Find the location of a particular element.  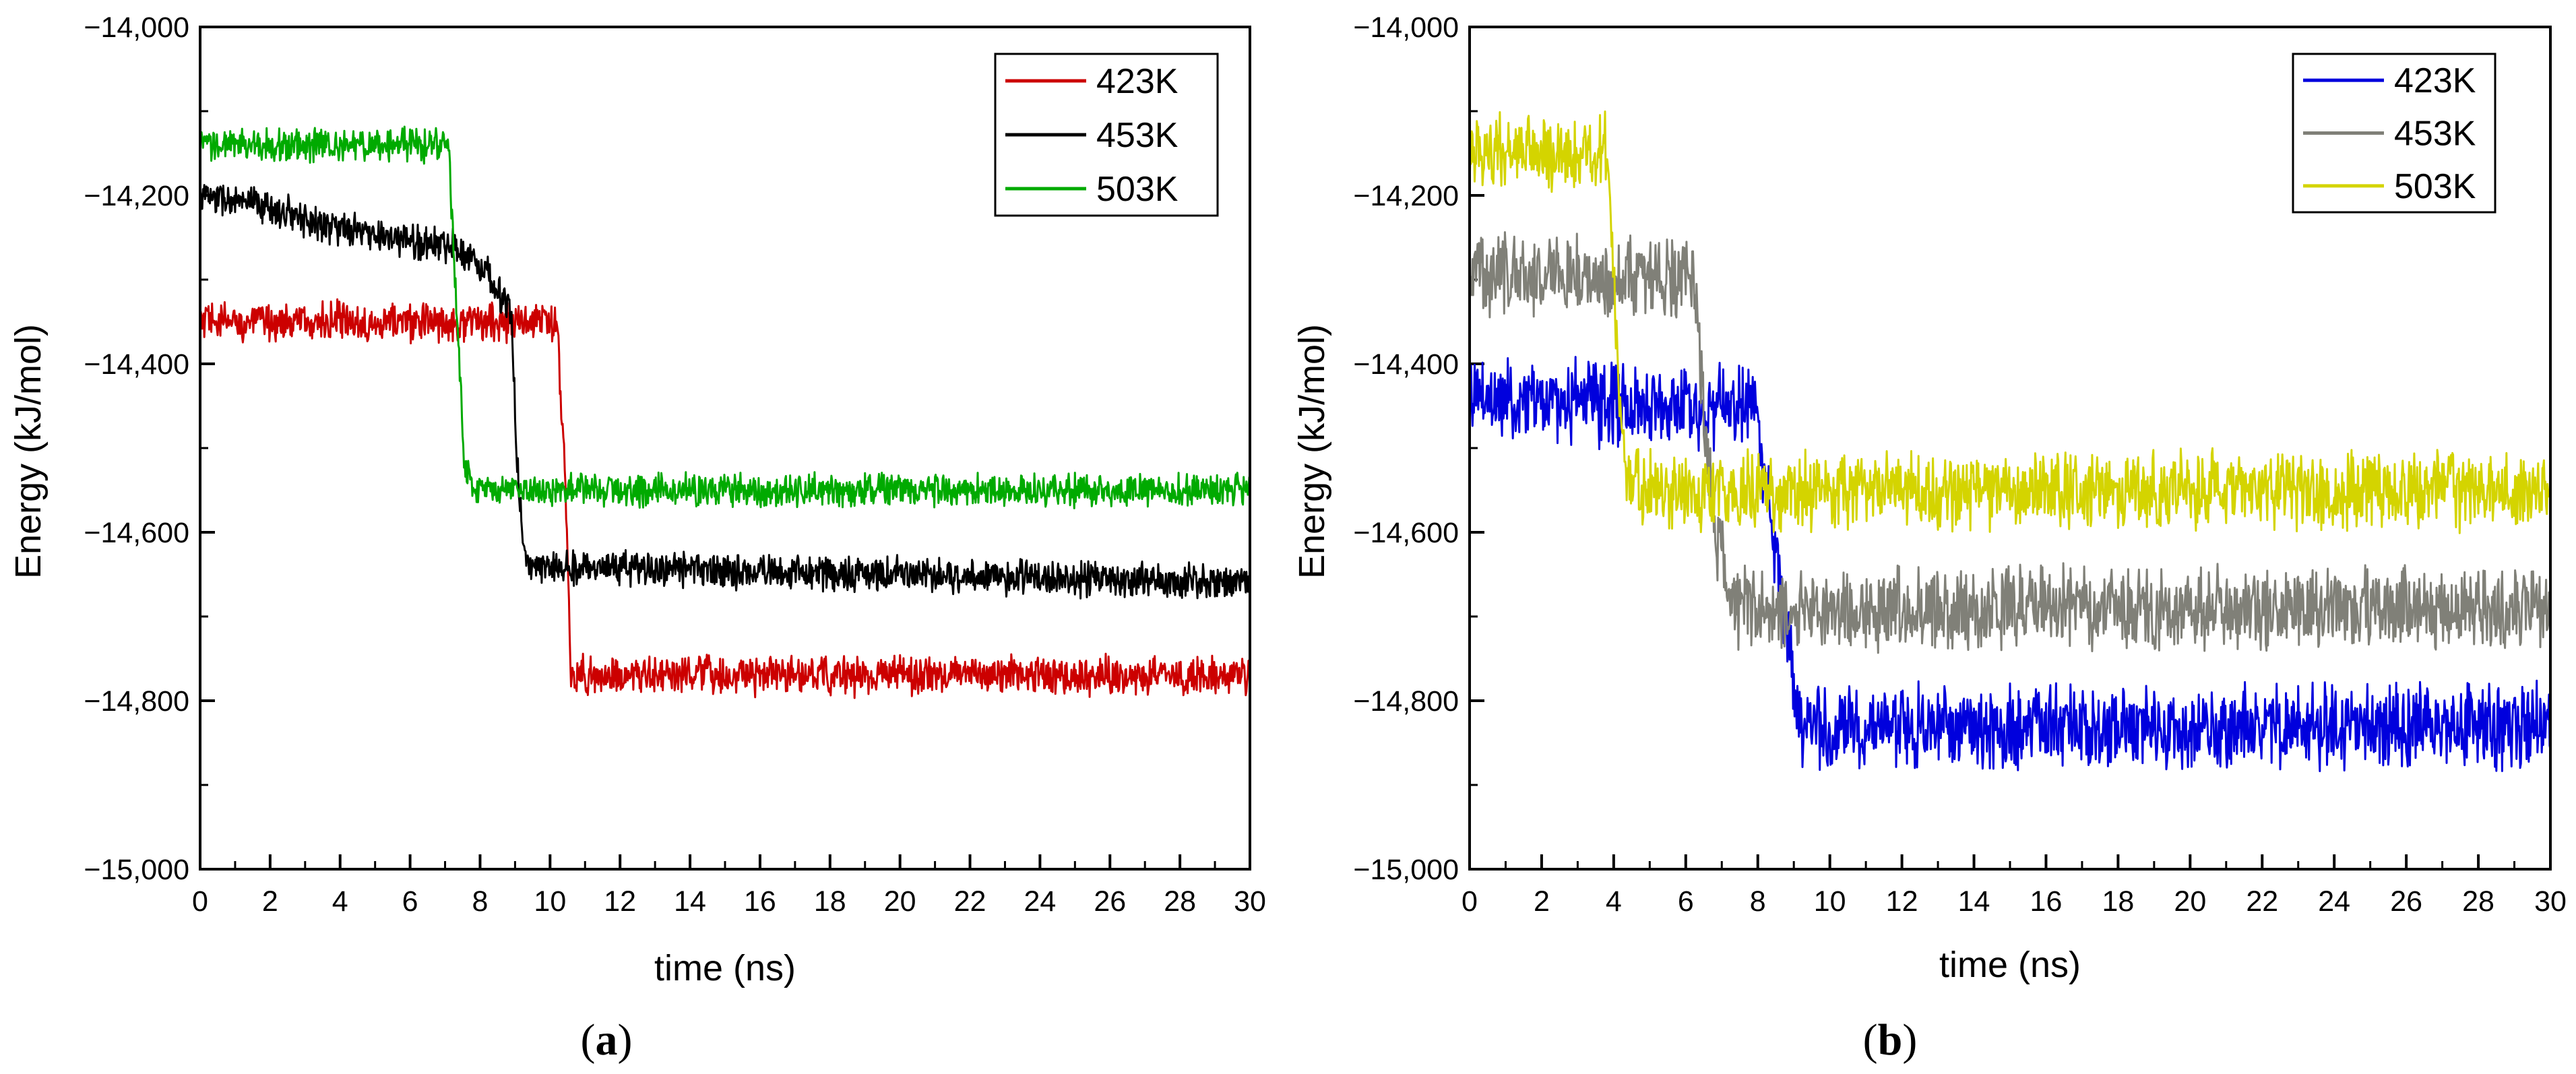

series-line-503K is located at coordinates (725, 317).